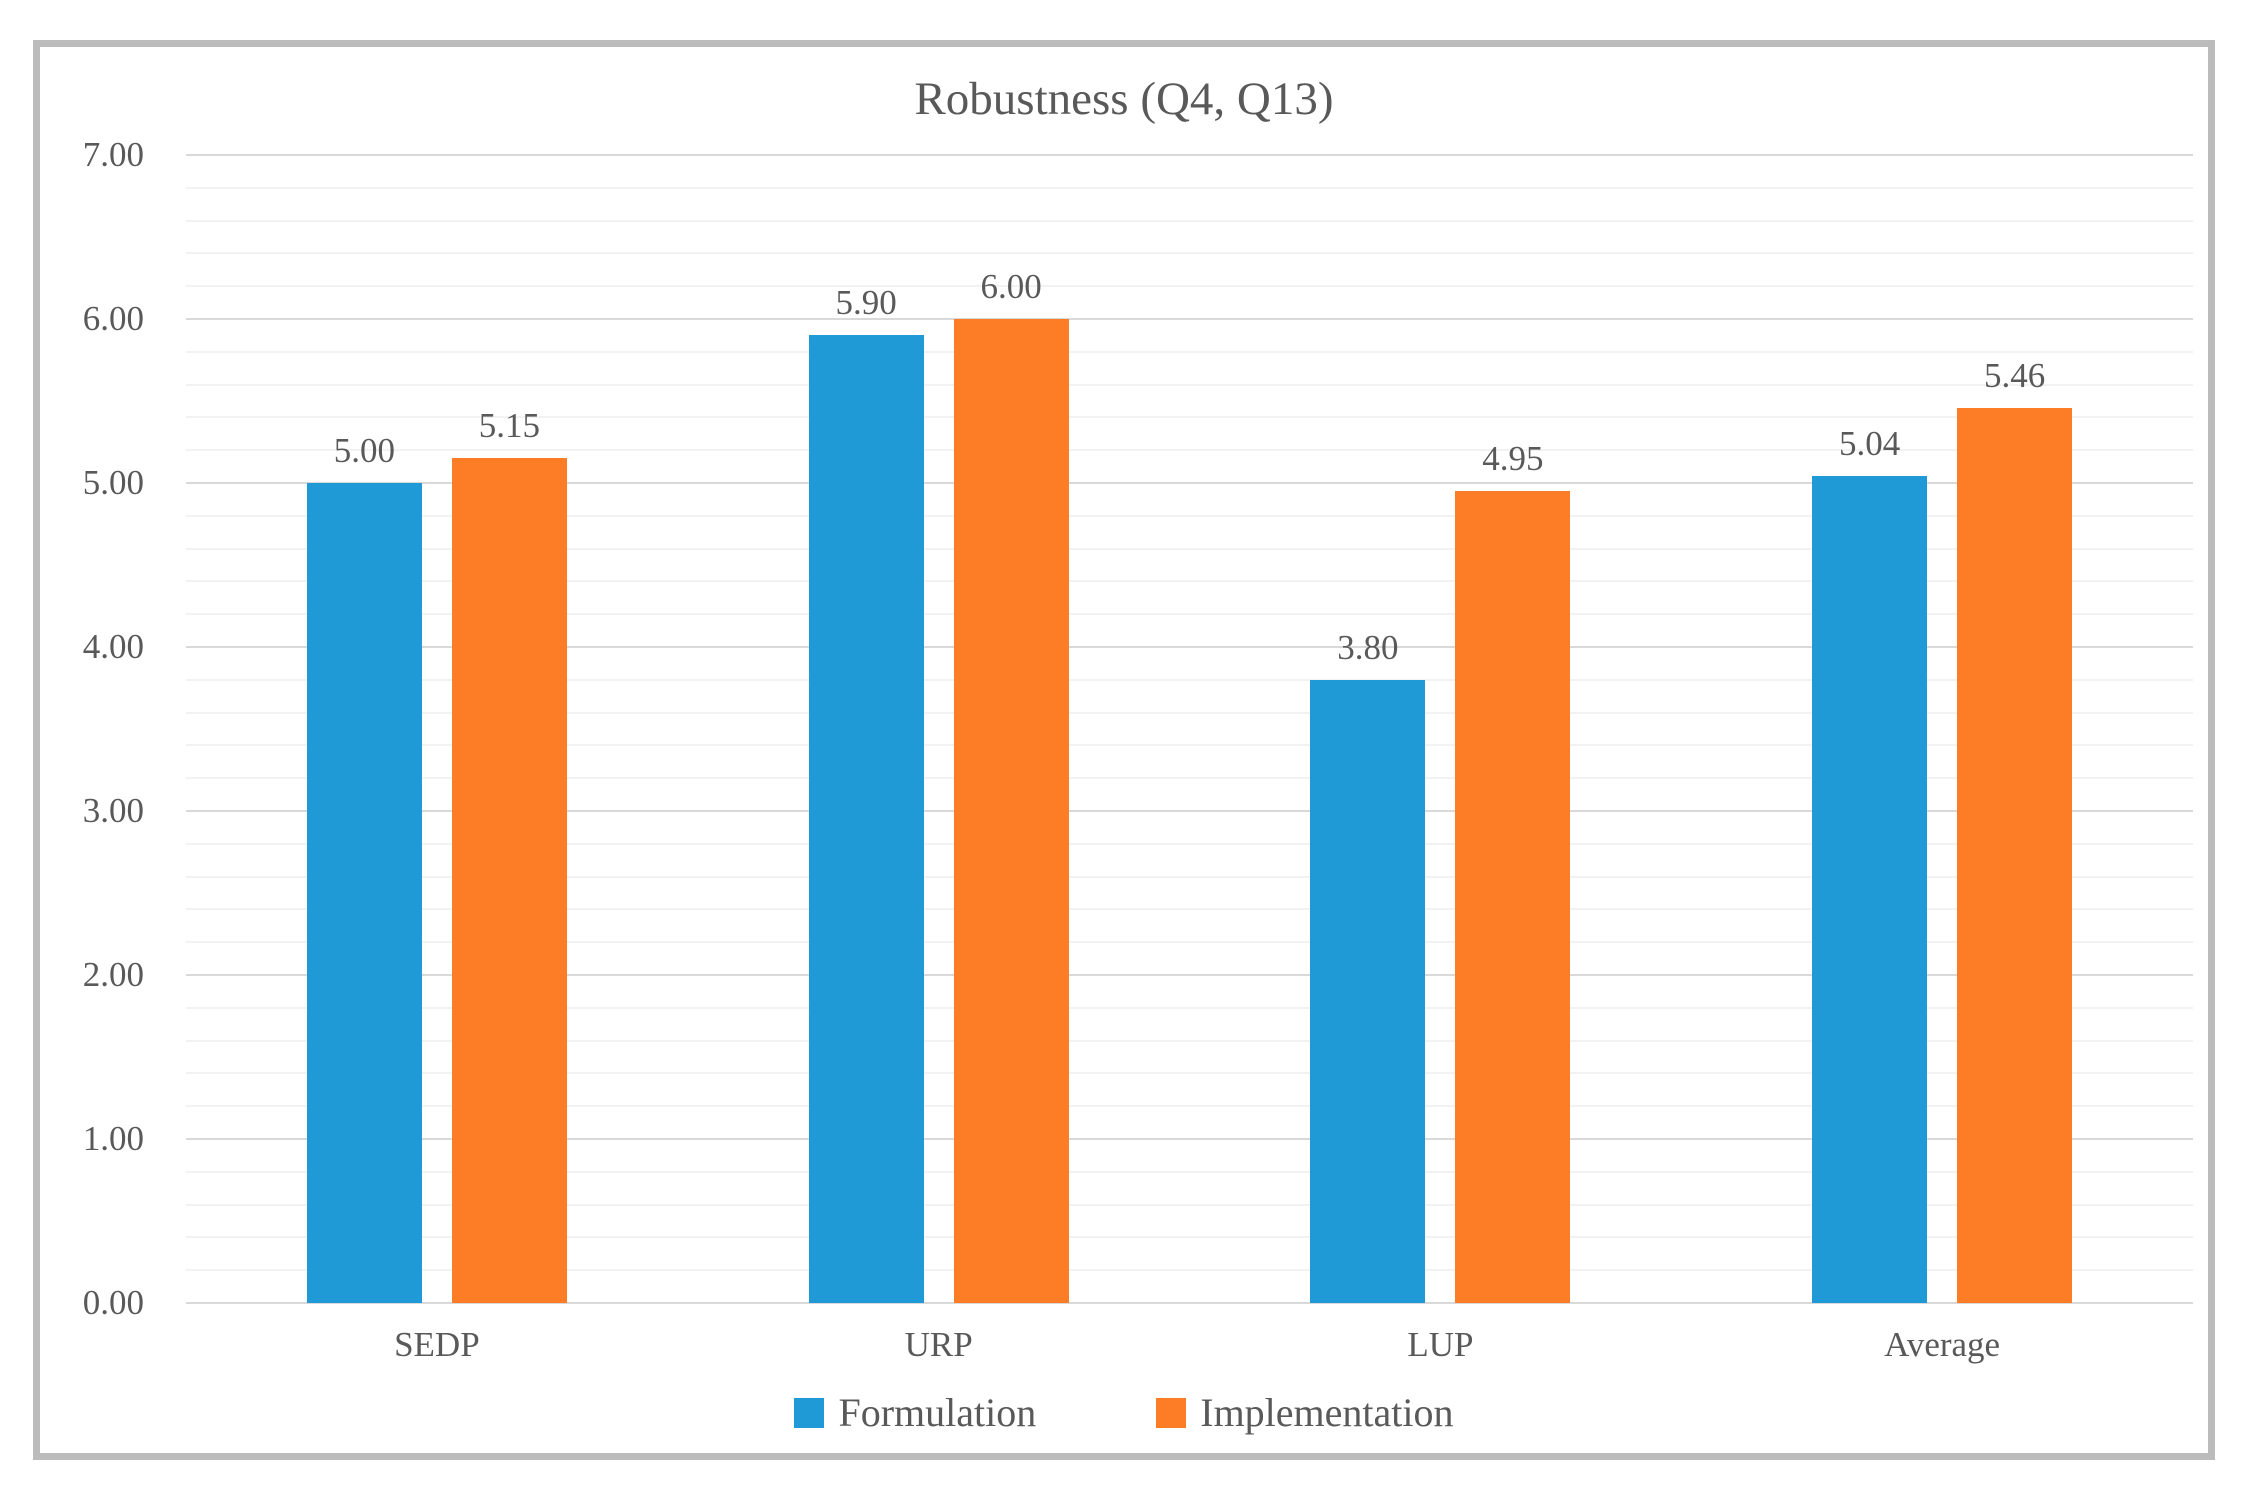 This screenshot has height=1497, width=2252. I want to click on bar-value-label: 6.00, so click(1011, 286).